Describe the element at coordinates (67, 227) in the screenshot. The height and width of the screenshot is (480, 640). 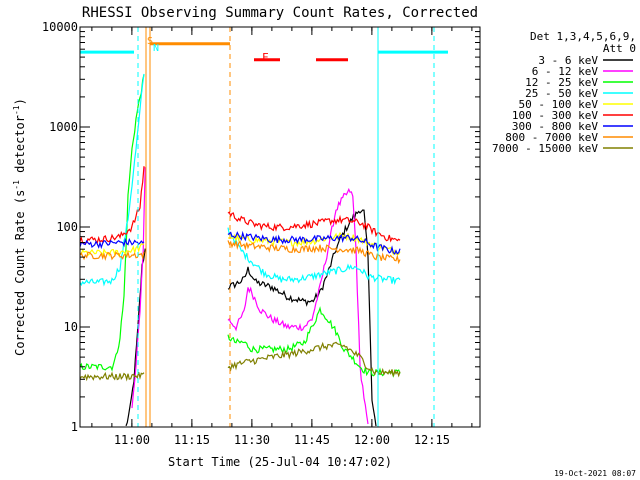
I see `y-tick-label-2: 100` at that location.